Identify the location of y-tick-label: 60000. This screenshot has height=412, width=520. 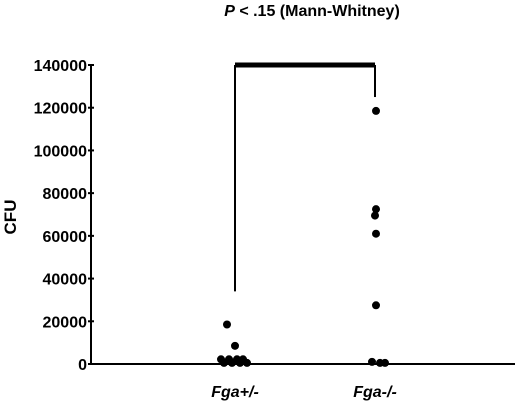
(65, 237).